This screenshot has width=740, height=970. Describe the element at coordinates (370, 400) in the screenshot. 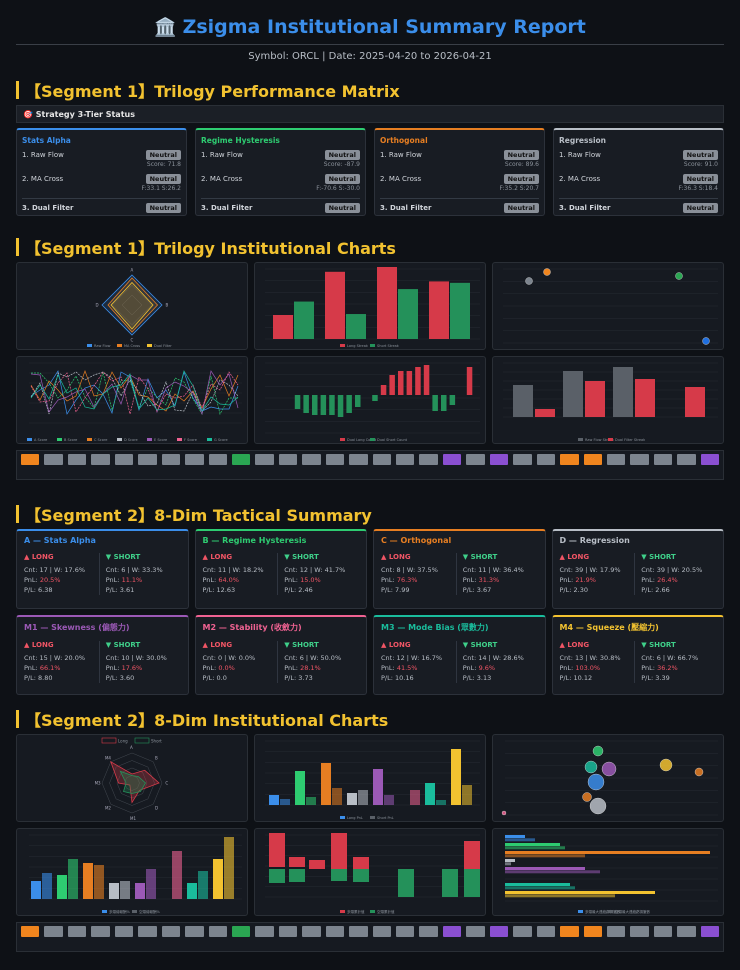

I see `dual-count-chart: Dual Long Count Dual Short Count` at that location.